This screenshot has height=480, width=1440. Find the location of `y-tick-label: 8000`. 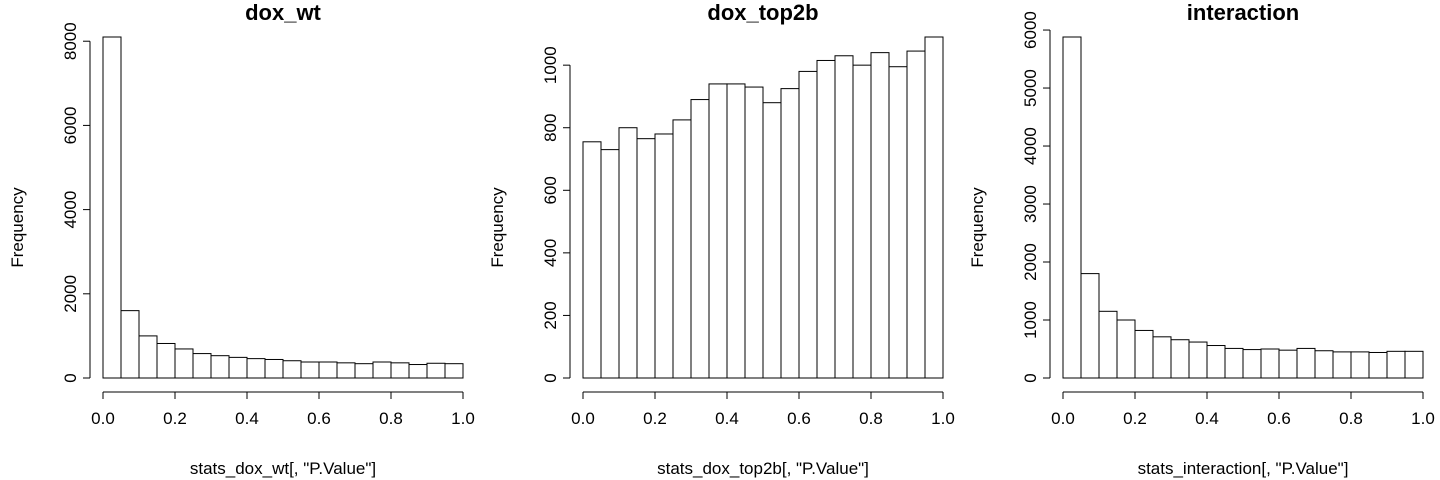

y-tick-label: 8000 is located at coordinates (70, 41).